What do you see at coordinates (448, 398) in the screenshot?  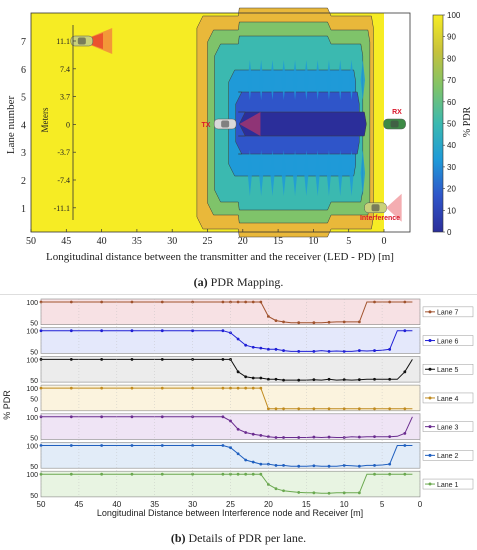 I see `legend-entry: Lane 4` at bounding box center [448, 398].